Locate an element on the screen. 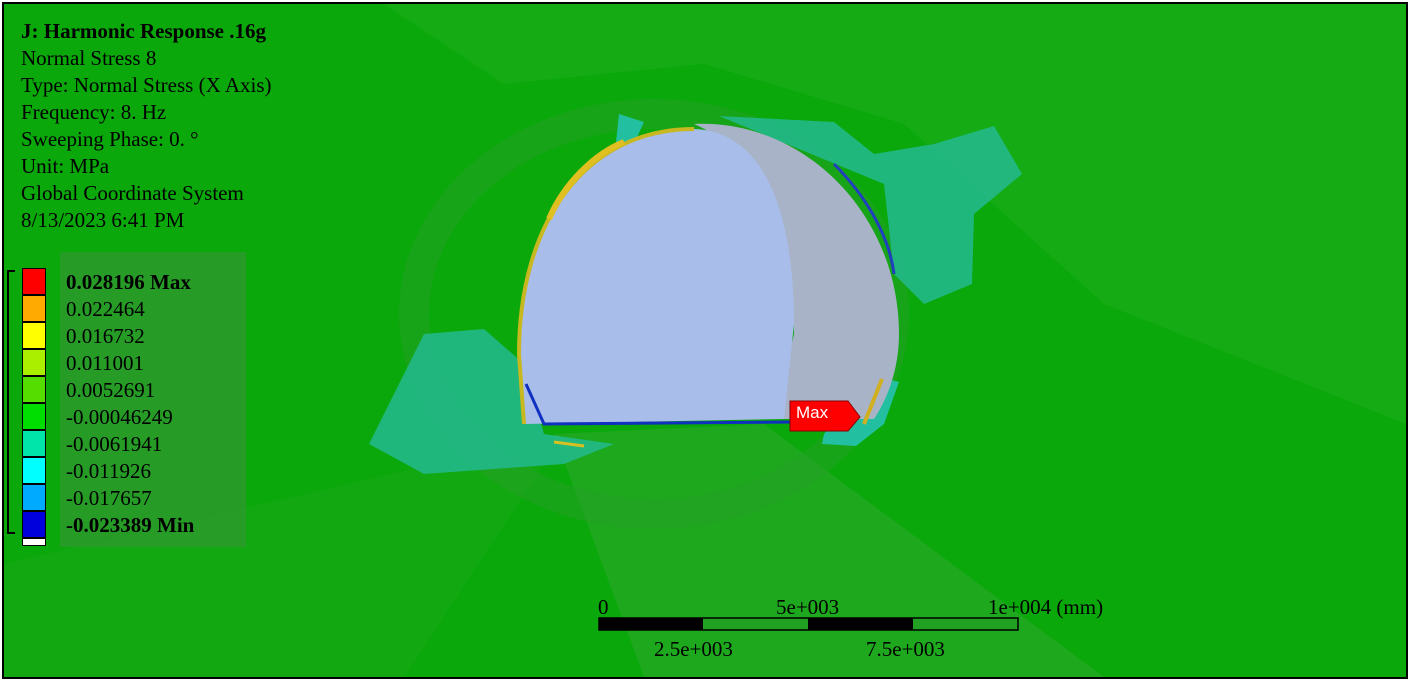  stress-region-right is located at coordinates (870, 210).